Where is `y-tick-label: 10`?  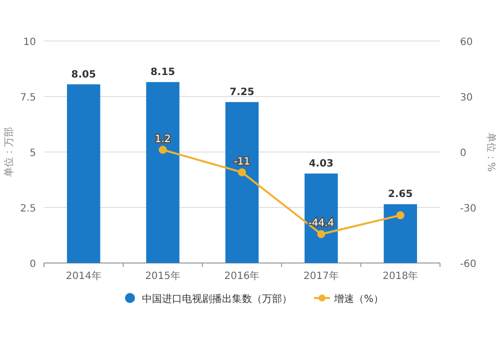 y-tick-label: 10 is located at coordinates (29, 42).